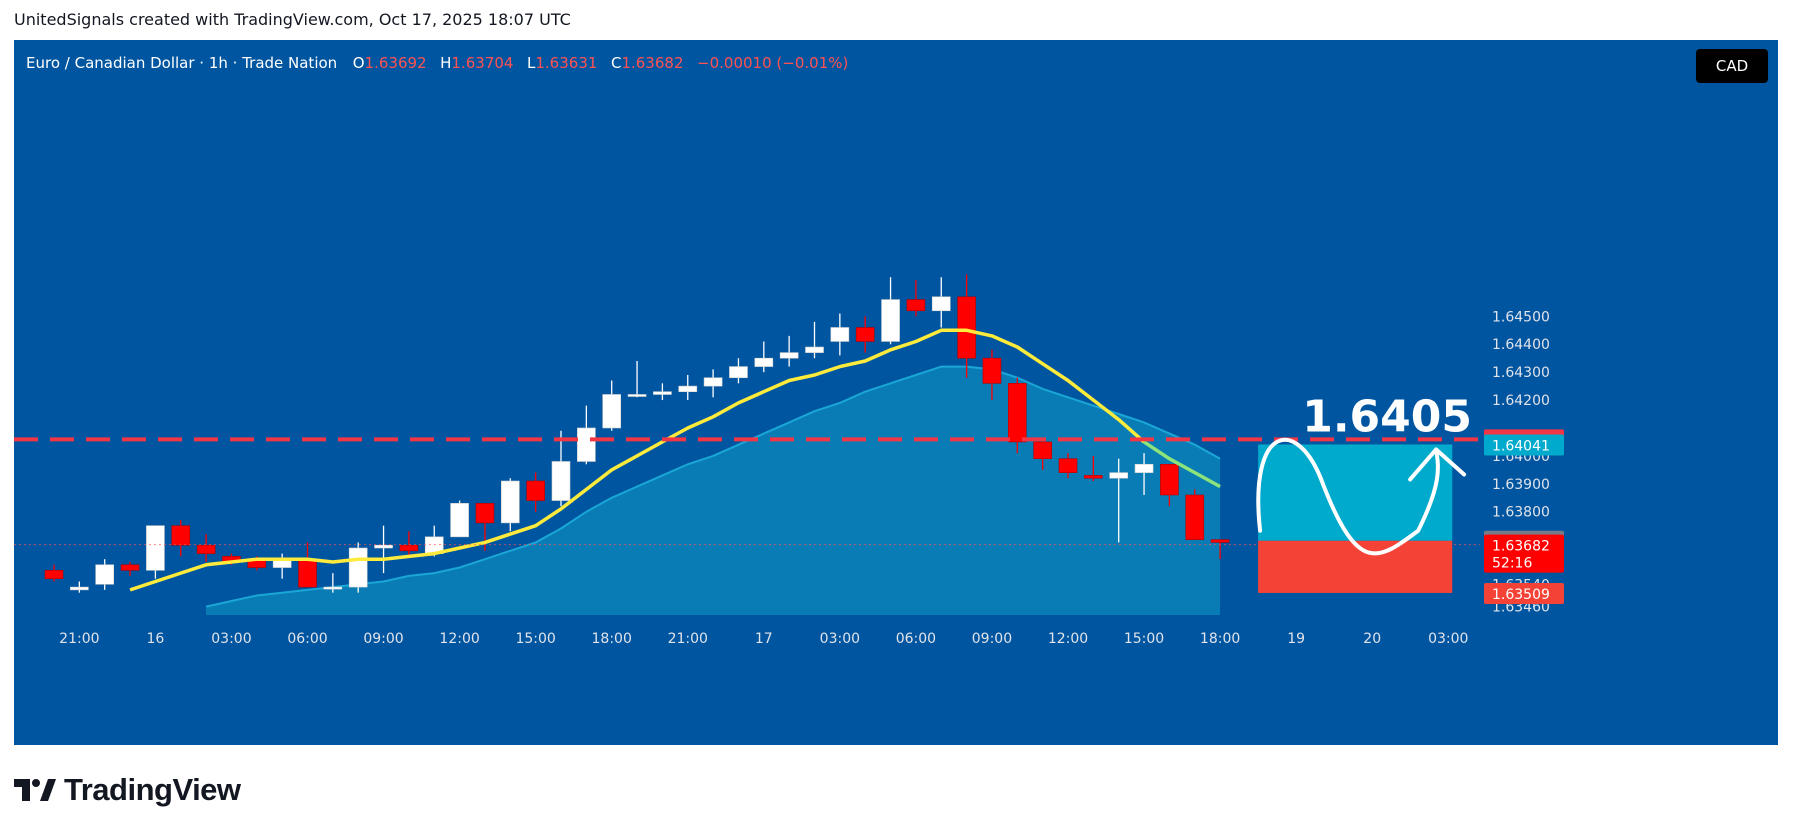 The height and width of the screenshot is (836, 1793). What do you see at coordinates (155, 639) in the screenshot?
I see `x-tick-label: 16` at bounding box center [155, 639].